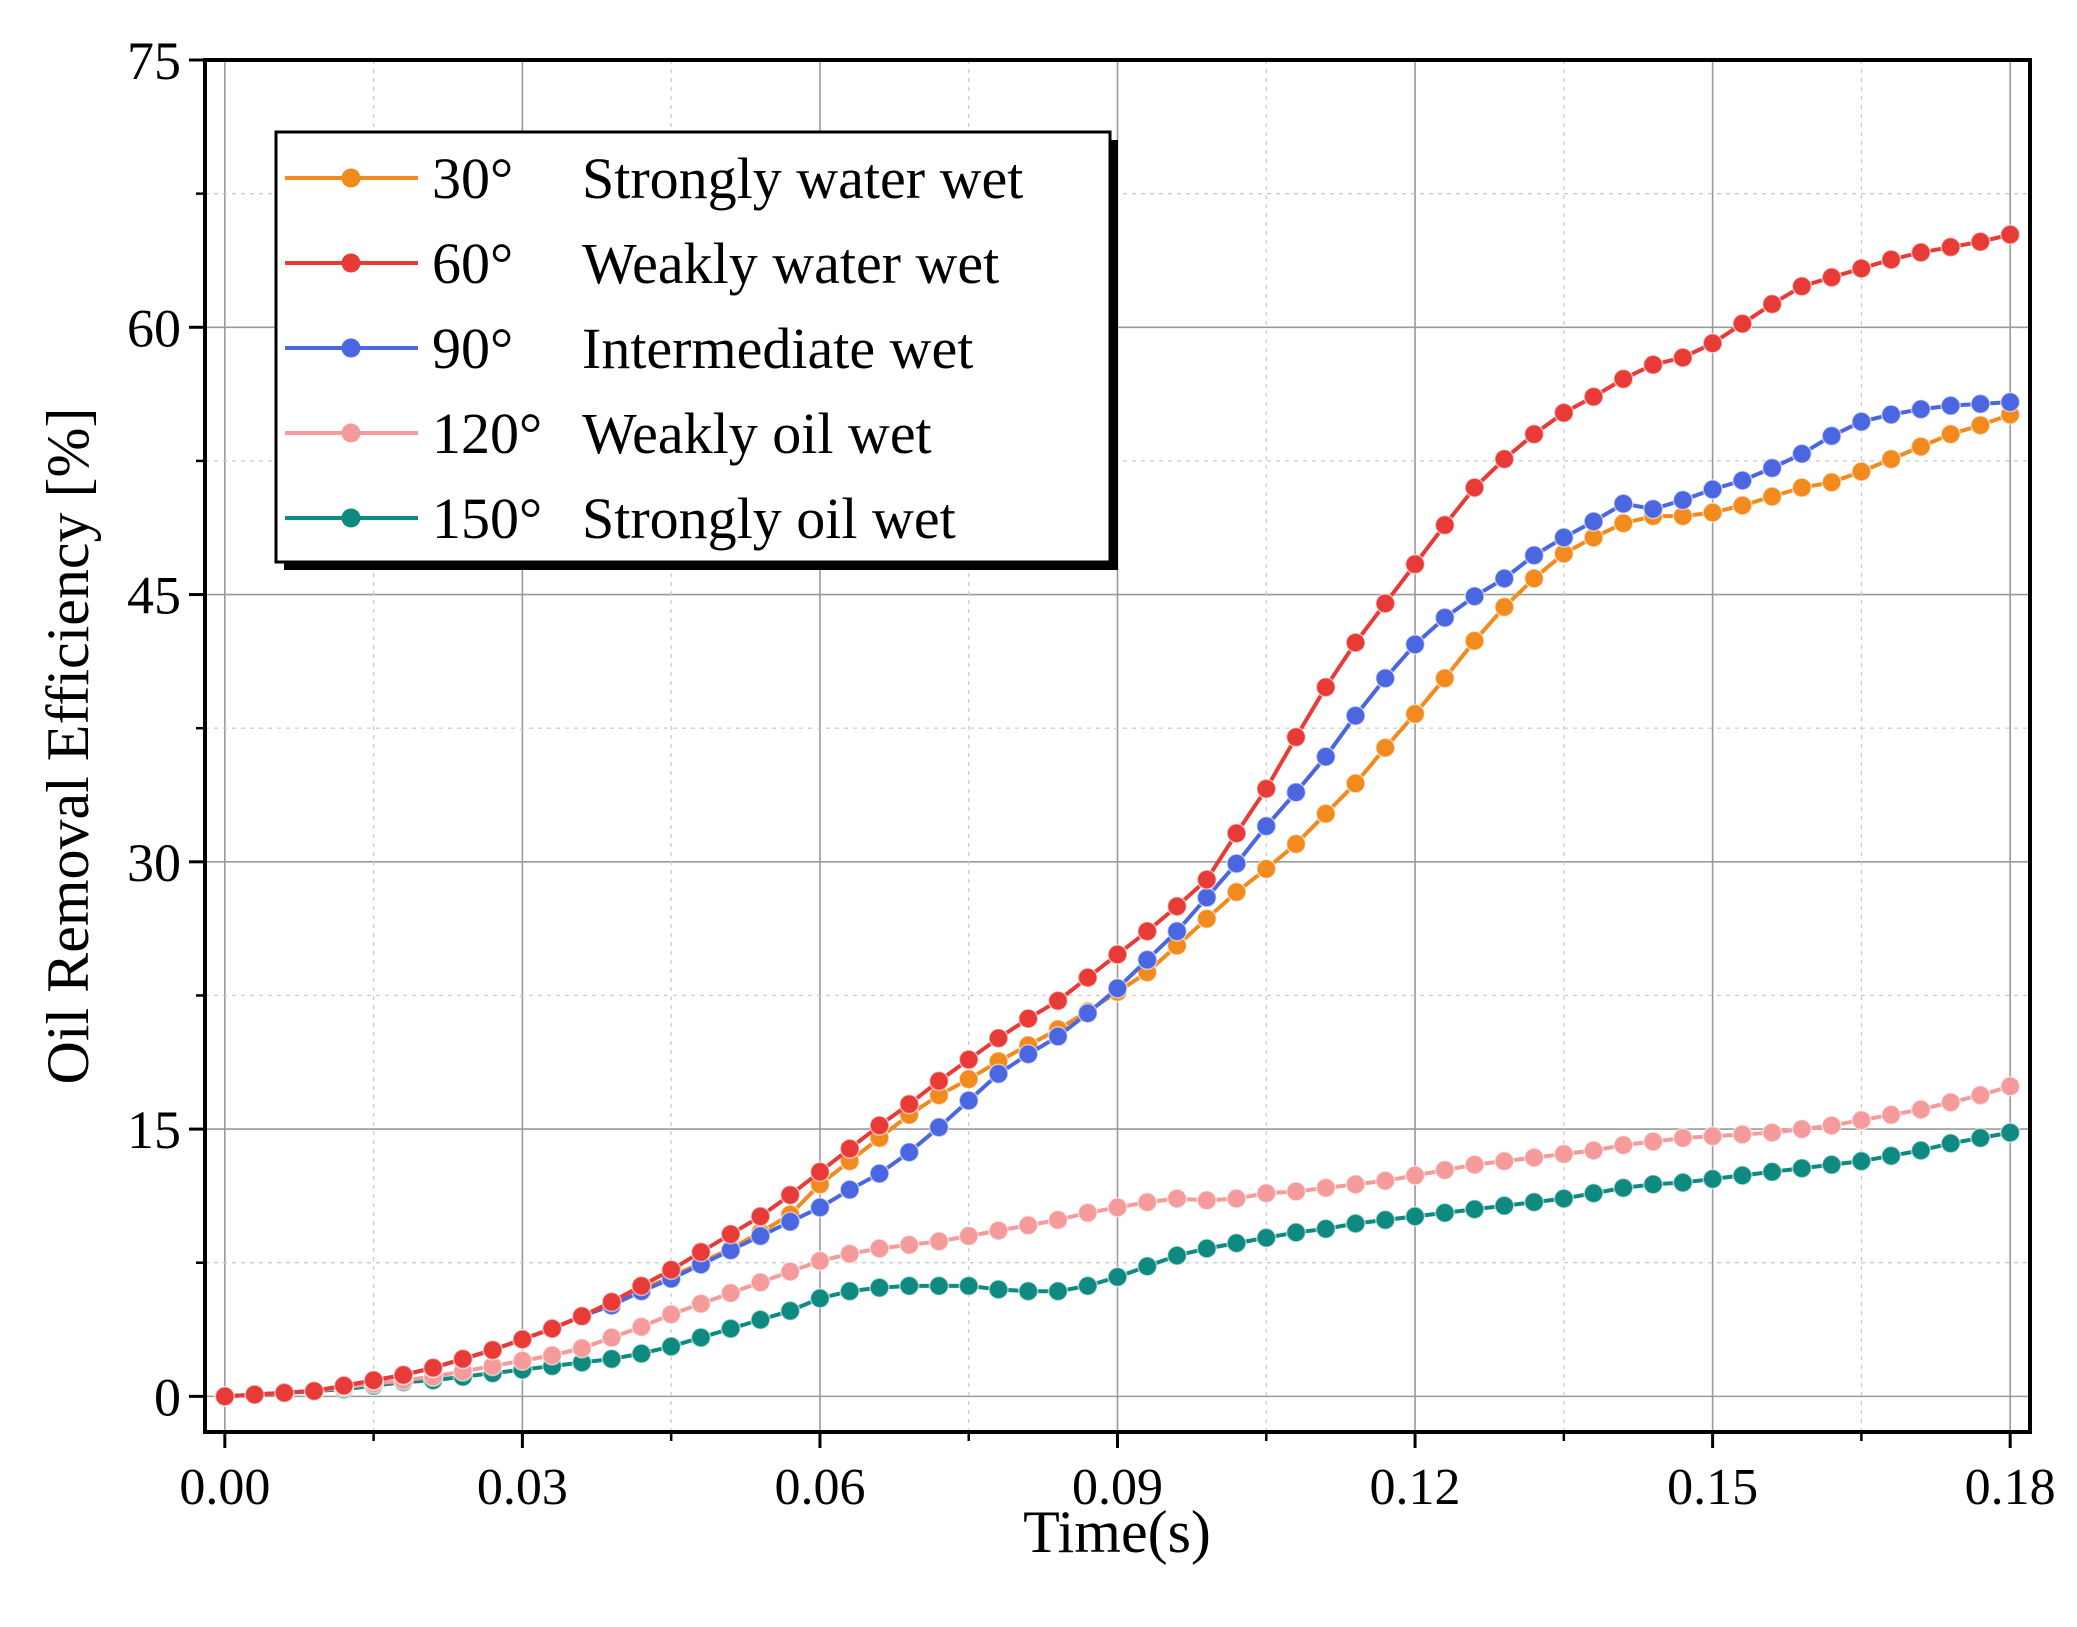 This screenshot has width=2077, height=1627. What do you see at coordinates (769, 518) in the screenshot?
I see `legend-label: Strongly oil wet` at bounding box center [769, 518].